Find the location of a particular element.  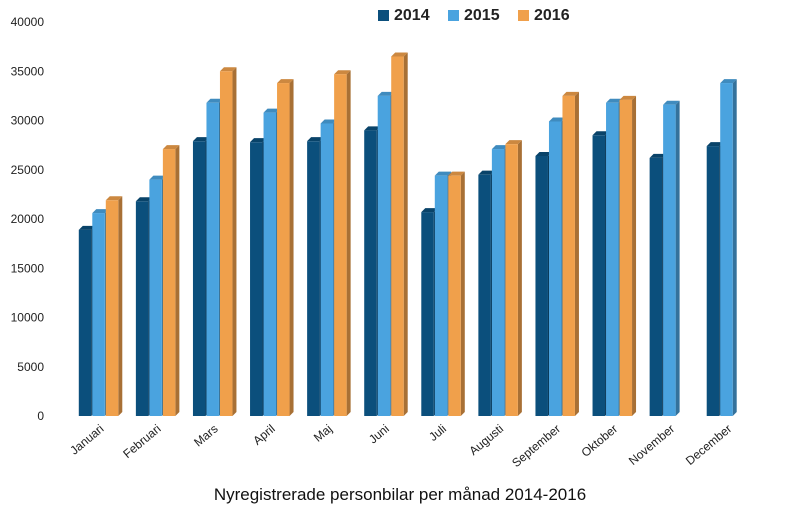

x-tick-label: Augusti is located at coordinates (486, 440).